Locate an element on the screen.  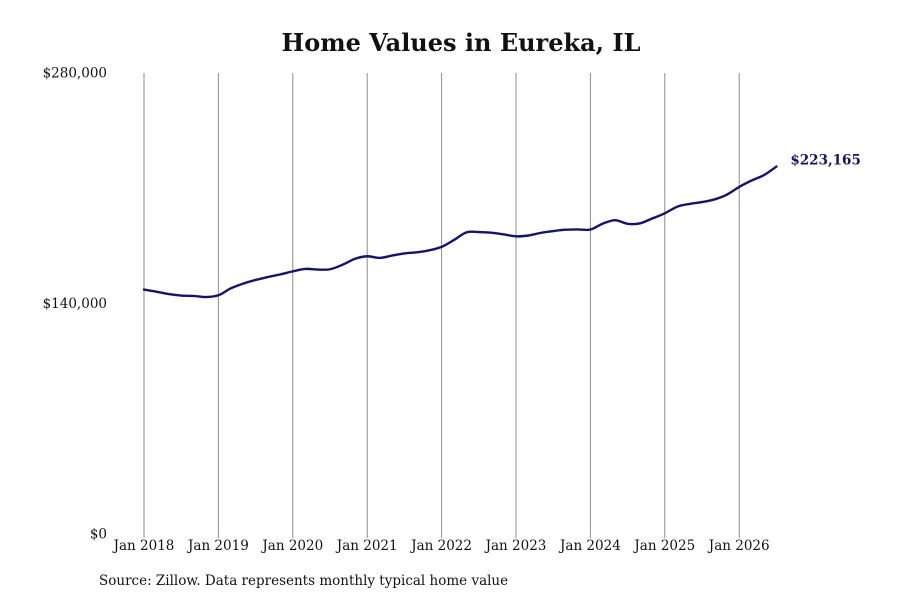
x-tick-label-7: Jan 2025 is located at coordinates (663, 546).